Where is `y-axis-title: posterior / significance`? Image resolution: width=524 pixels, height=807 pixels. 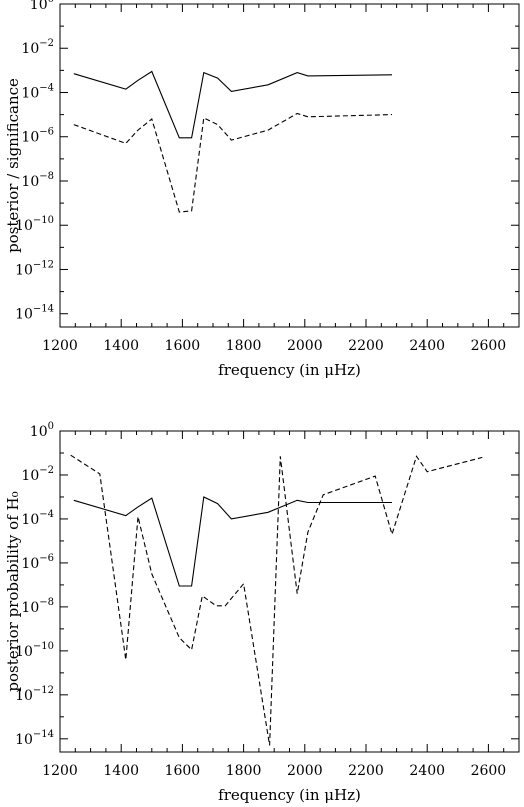 y-axis-title: posterior / significance is located at coordinates (13, 165).